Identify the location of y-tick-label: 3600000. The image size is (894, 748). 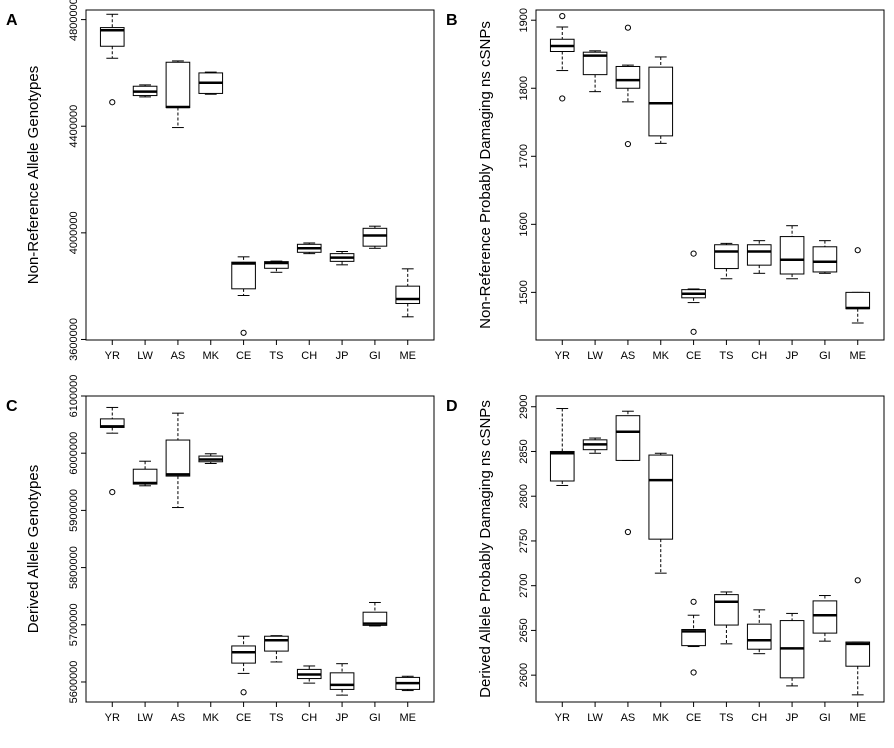
(74, 339).